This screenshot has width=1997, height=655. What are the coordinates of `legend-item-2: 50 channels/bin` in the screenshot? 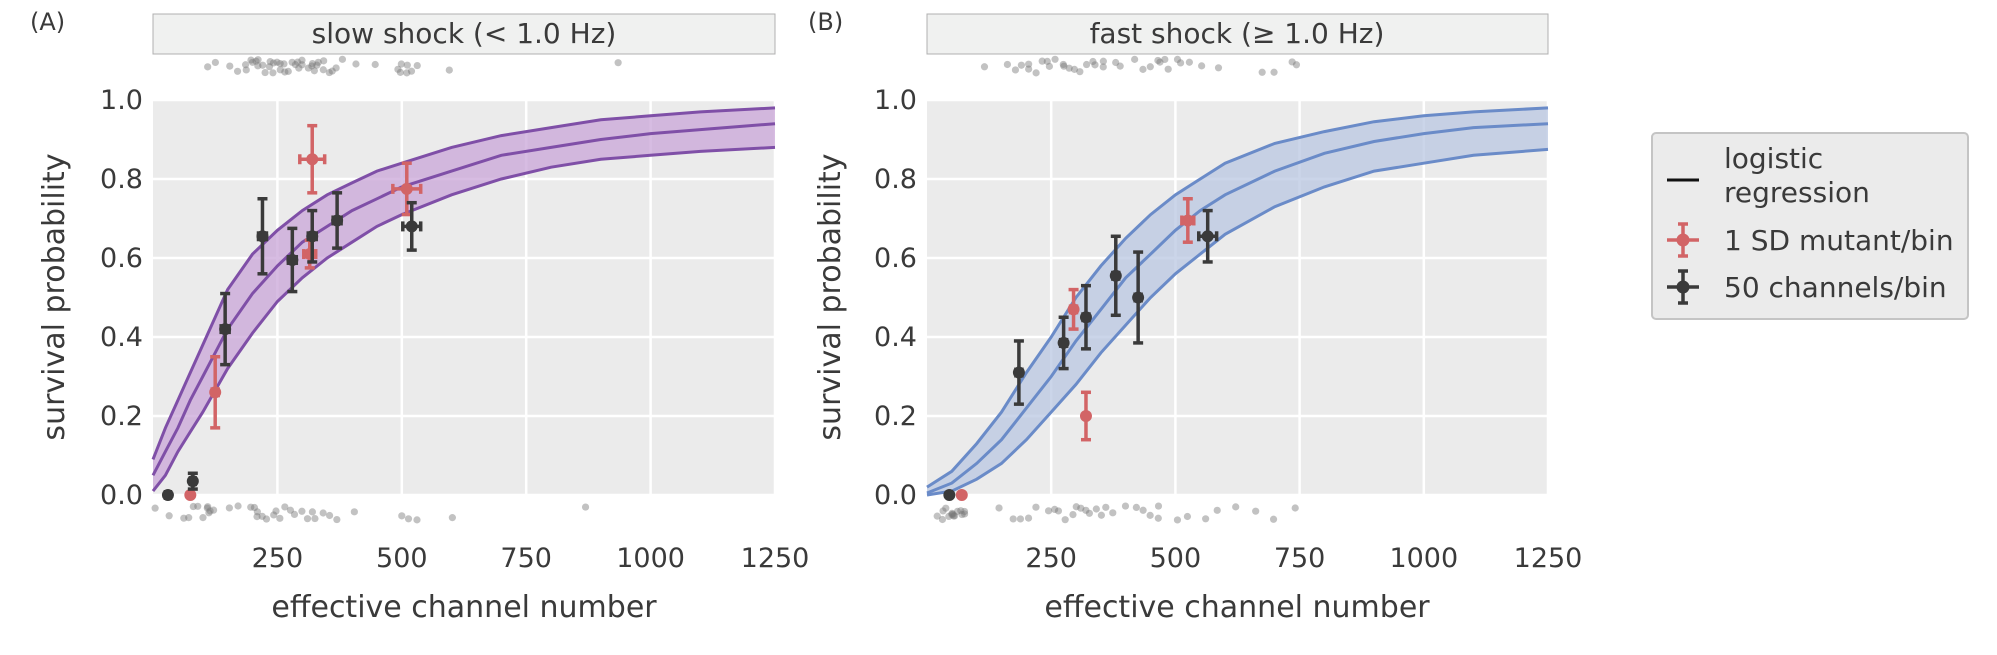 It's located at (1807, 287).